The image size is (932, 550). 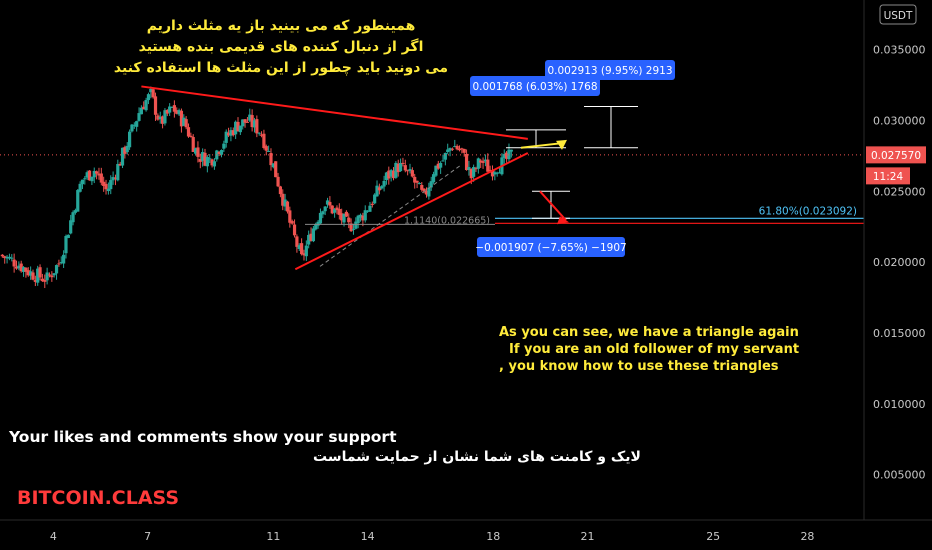 I want to click on time-tick-label: 25, so click(x=713, y=536).